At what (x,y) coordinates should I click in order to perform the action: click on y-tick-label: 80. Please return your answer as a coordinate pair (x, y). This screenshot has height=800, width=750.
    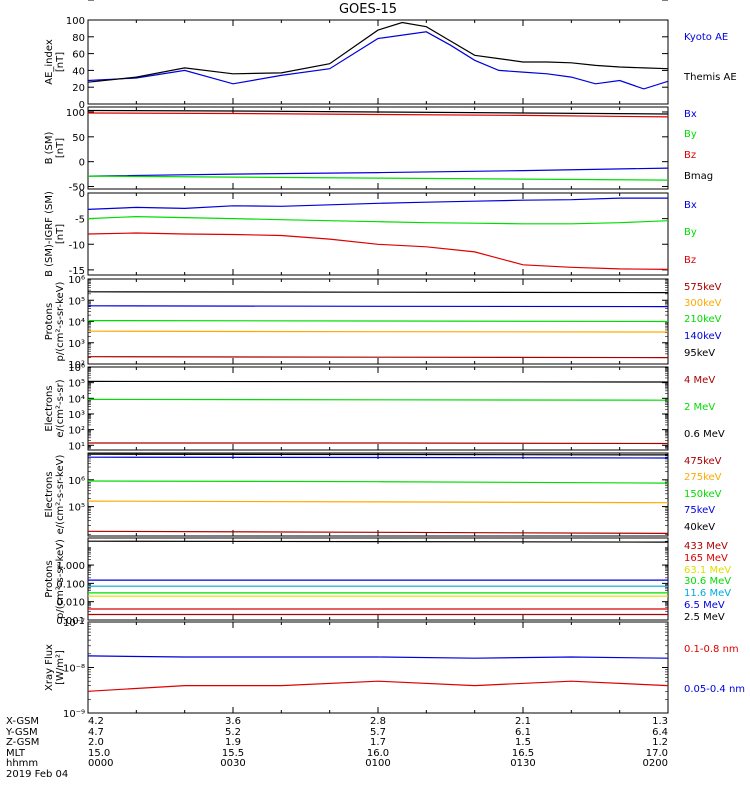
    Looking at the image, I should click on (78, 38).